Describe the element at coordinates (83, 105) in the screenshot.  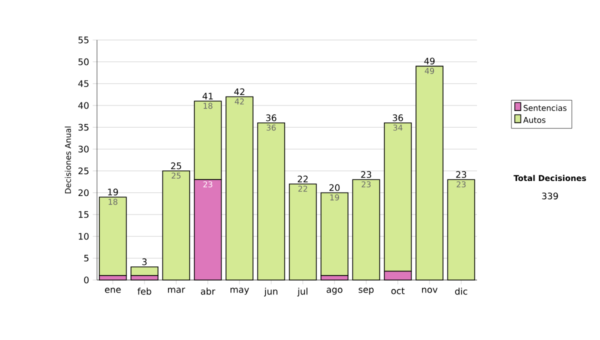
I see `y-tick-label: 40` at that location.